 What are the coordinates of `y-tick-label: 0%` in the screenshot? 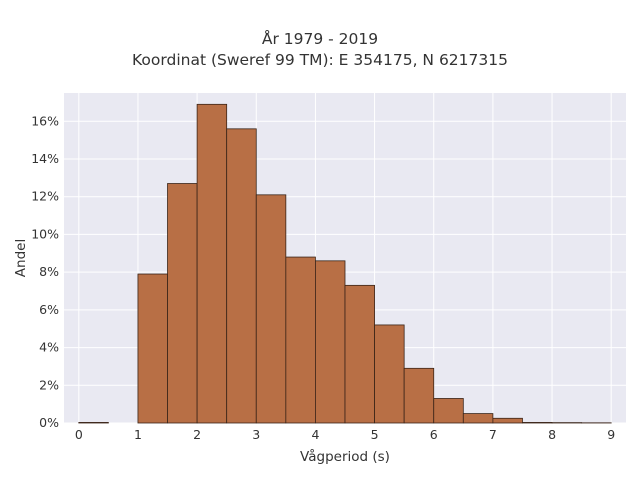 It's located at (49, 422).